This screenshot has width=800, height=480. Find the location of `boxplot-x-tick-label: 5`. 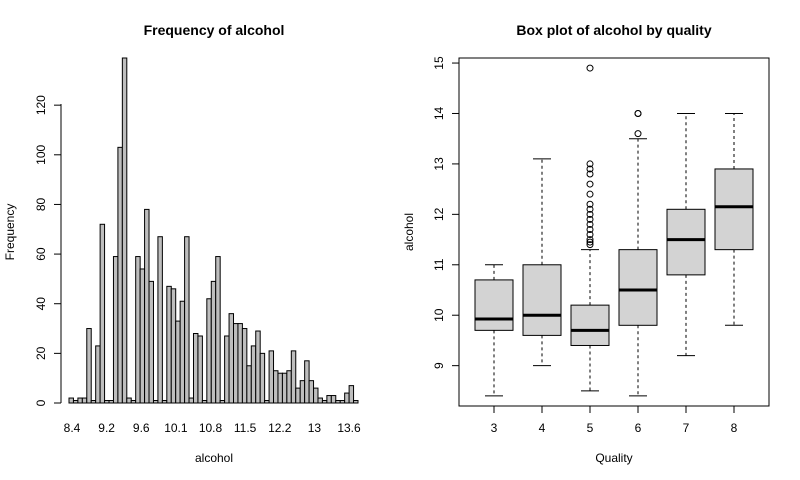

boxplot-x-tick-label: 5 is located at coordinates (590, 428).